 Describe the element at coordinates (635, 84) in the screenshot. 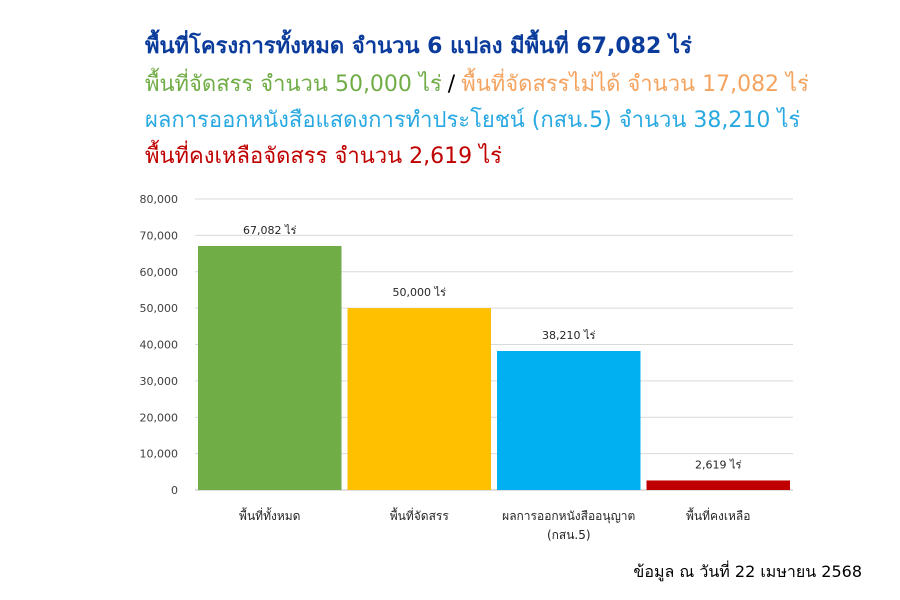

I see `headline-unallocatable: พื้นที่จัดสรรไม่ได้ จำนวน 17,082 ไร่` at that location.